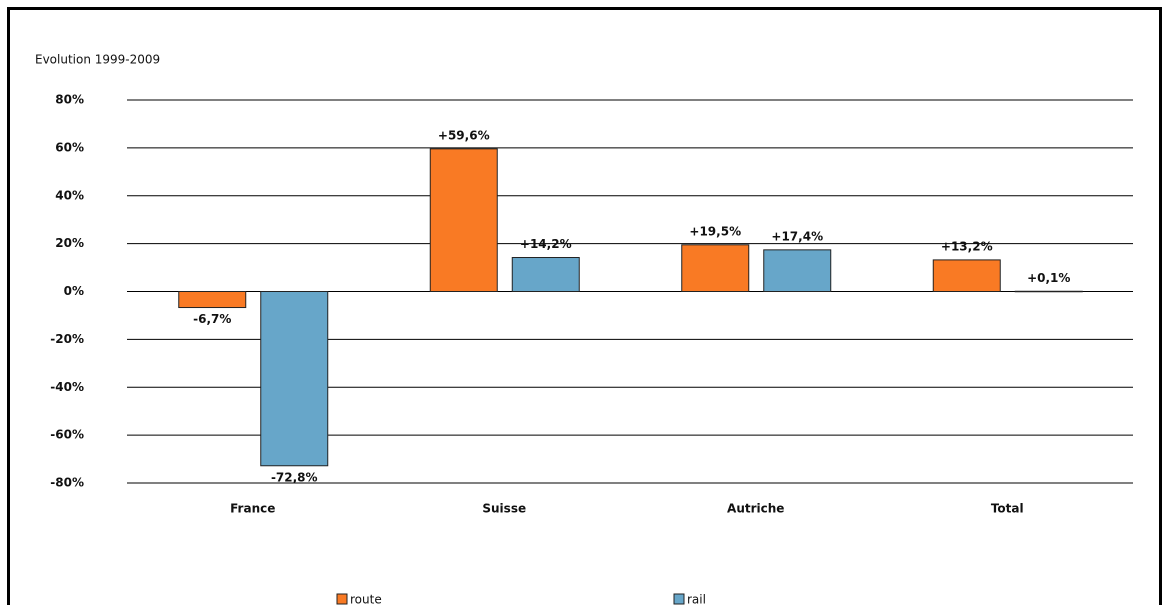  Describe the element at coordinates (67, 483) in the screenshot. I see `y-tick-label: -80%` at that location.